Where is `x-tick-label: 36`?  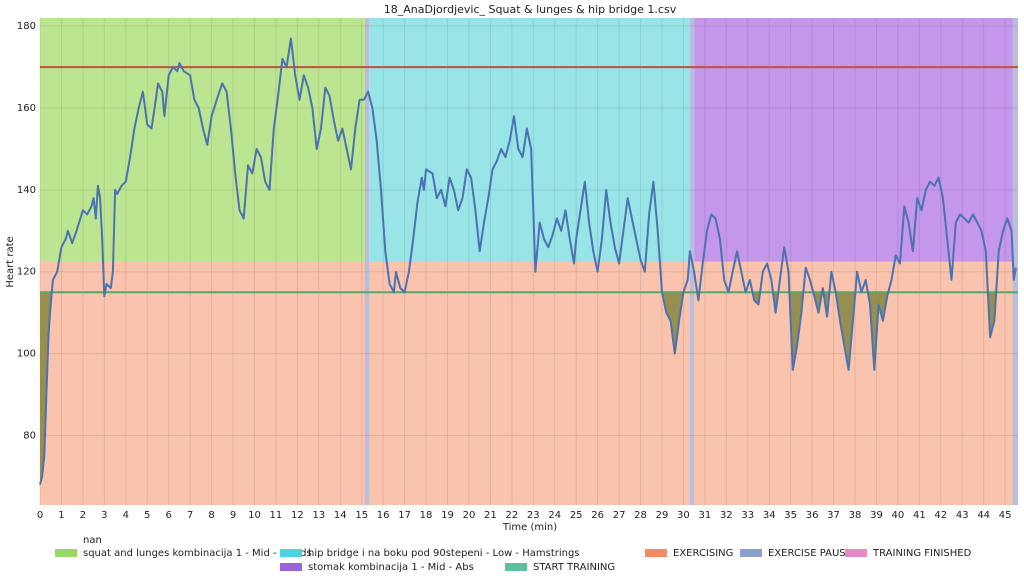 x-tick-label: 36 is located at coordinates (812, 515).